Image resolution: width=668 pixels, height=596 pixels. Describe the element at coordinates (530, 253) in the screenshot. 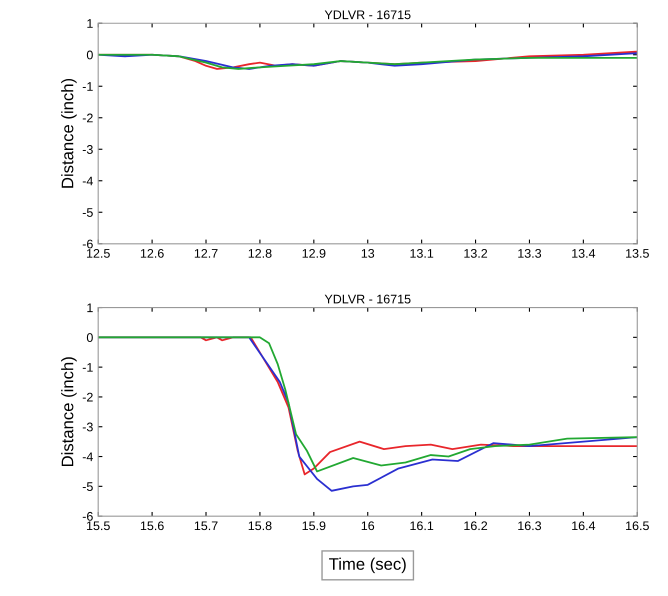

I see `x-tick-label: 13.3` at that location.